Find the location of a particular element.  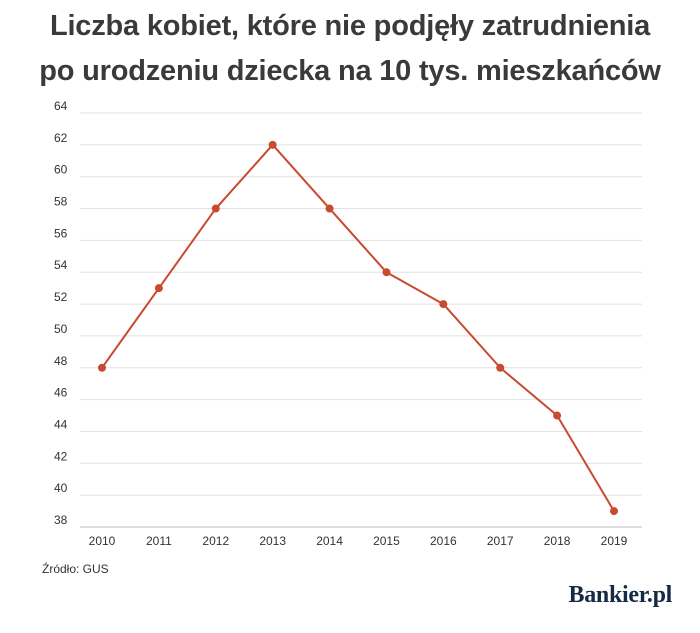

source-note: Źródło: GUS is located at coordinates (75, 569).